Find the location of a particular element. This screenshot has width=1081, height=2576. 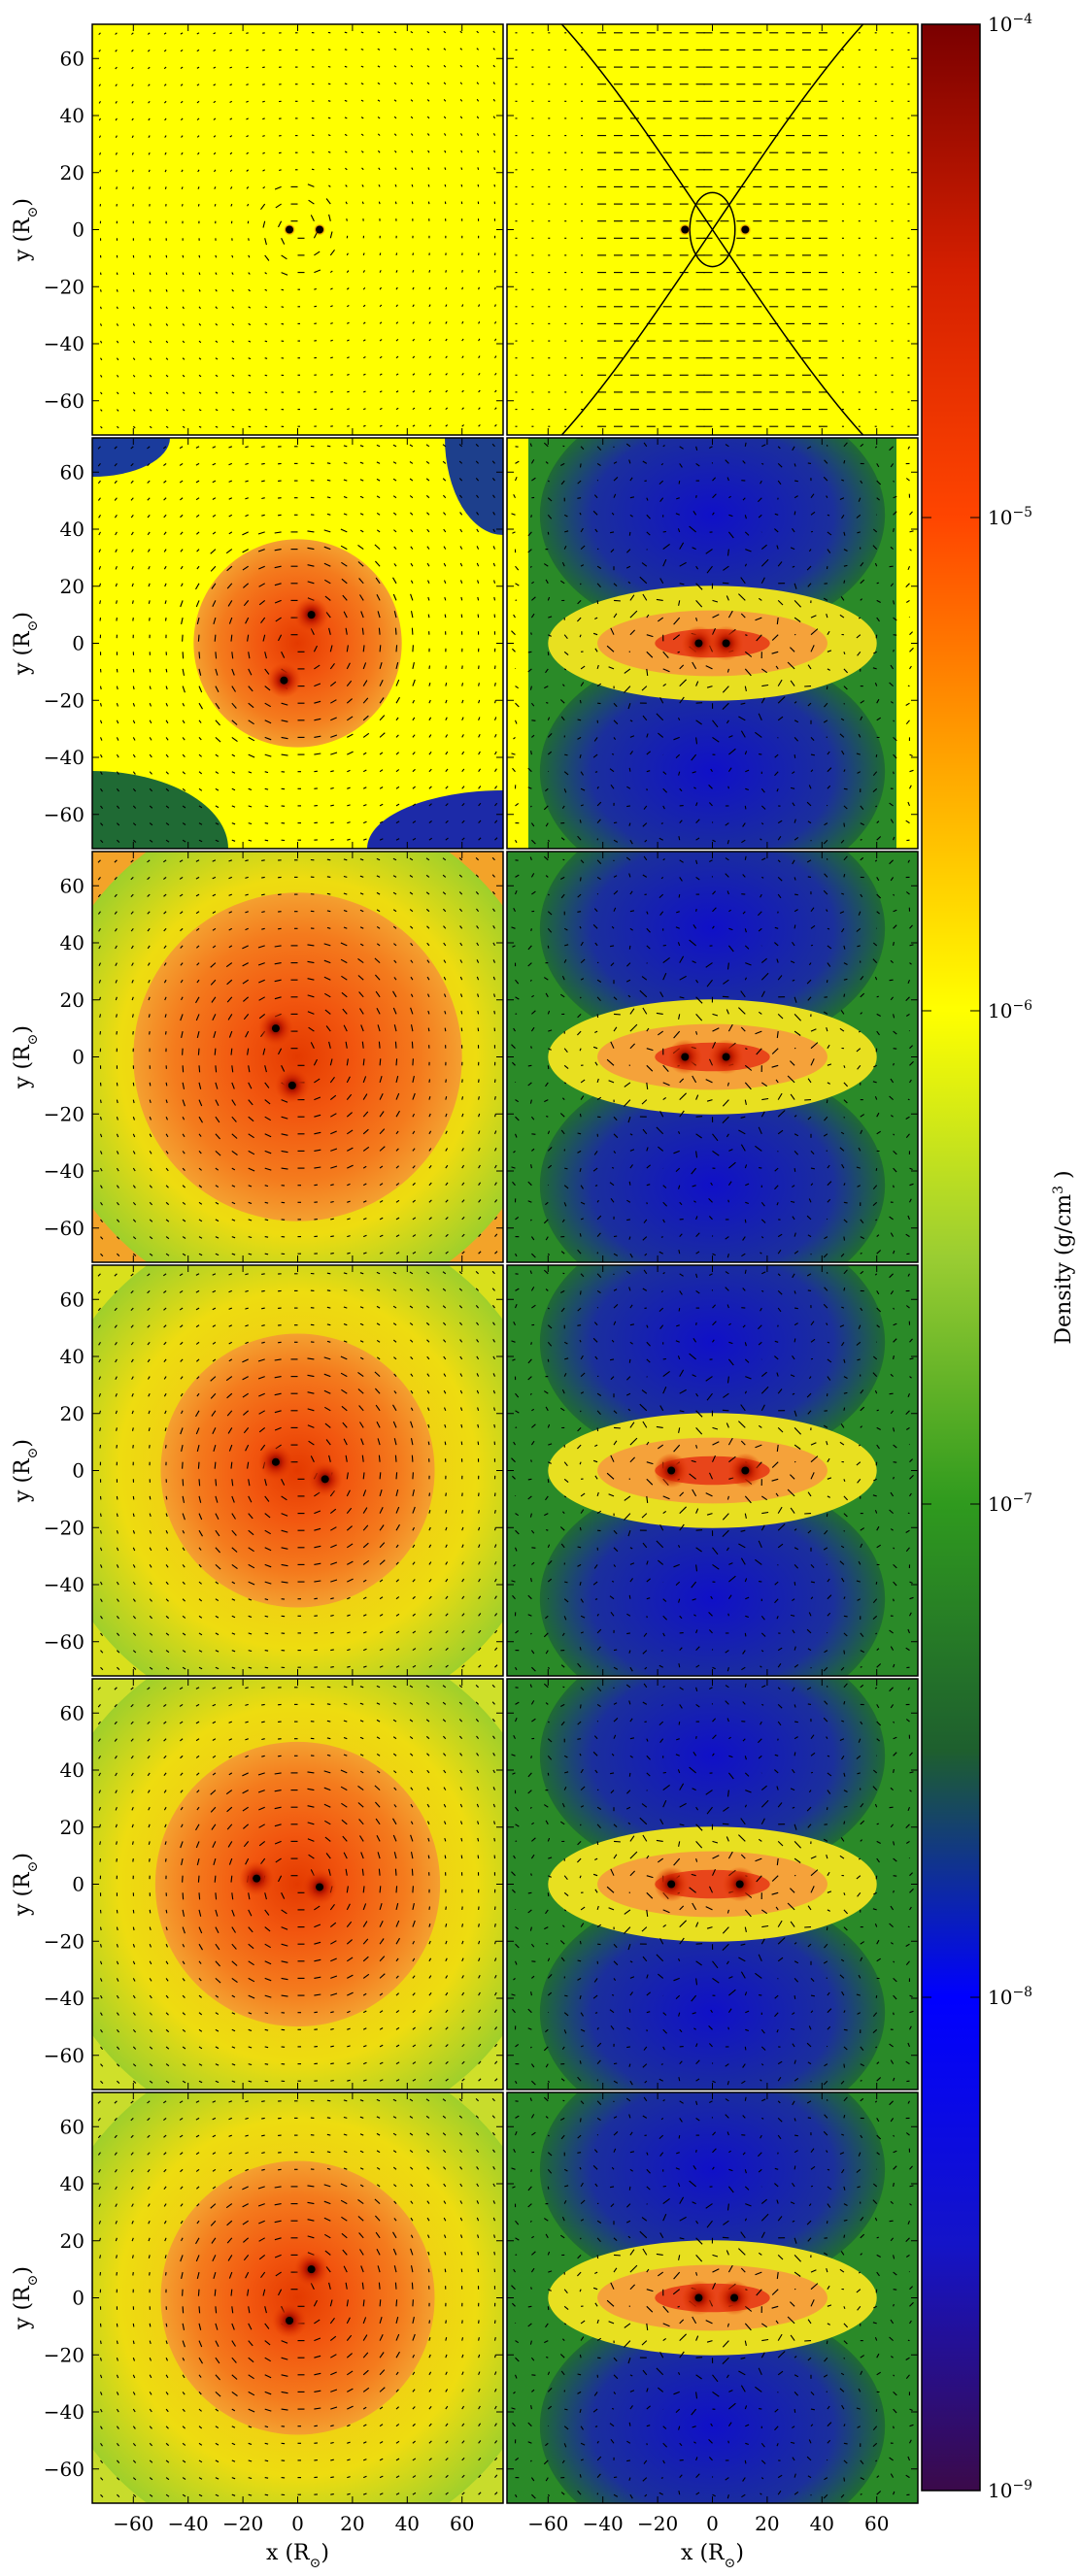

side-band is located at coordinates (517, 643).